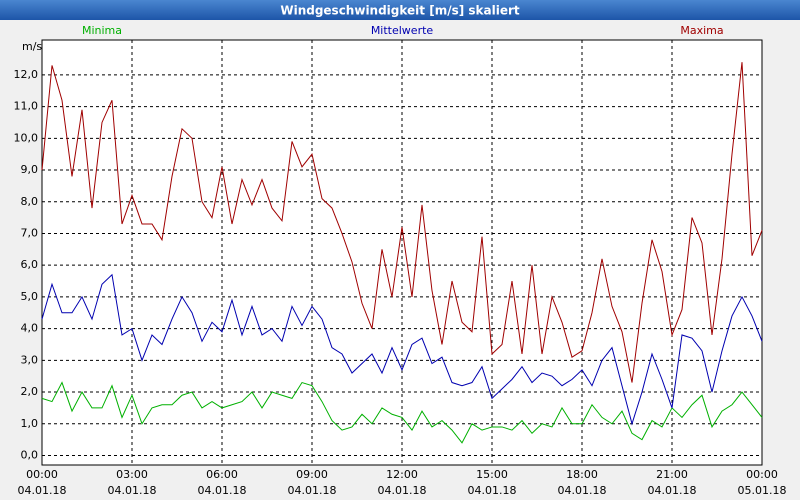  I want to click on x-tick-label: 09:00, so click(312, 474).